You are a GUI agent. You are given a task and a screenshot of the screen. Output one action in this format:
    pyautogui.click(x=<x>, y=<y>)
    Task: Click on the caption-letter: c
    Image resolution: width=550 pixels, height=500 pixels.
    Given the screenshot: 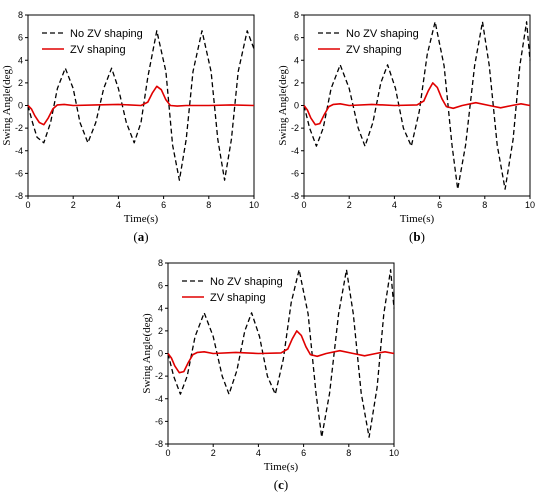 What is the action you would take?
    pyautogui.click(x=281, y=484)
    